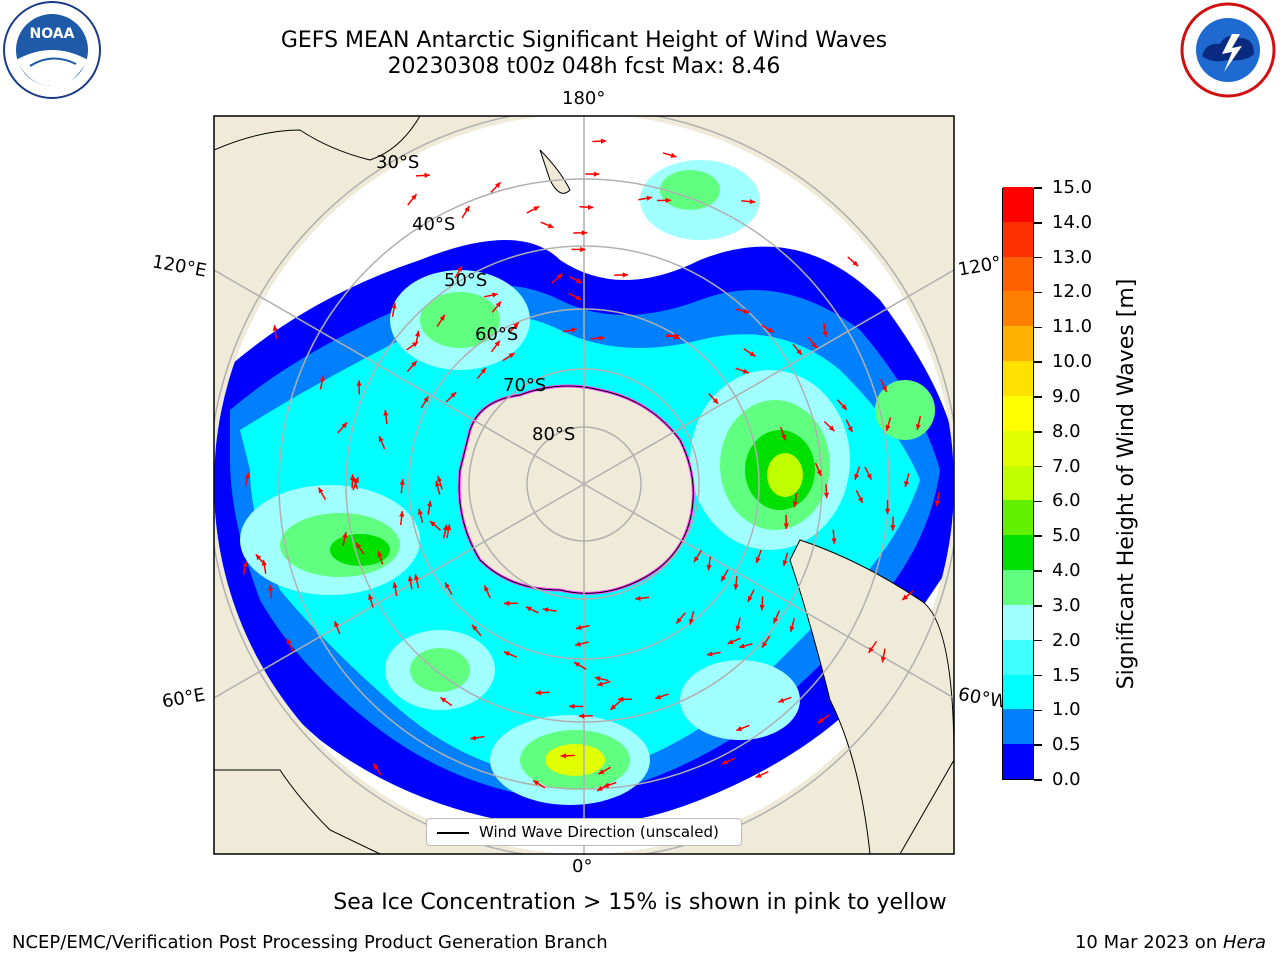  What do you see at coordinates (1072, 257) in the screenshot?
I see `colorbar-tick-label: 13.0` at bounding box center [1072, 257].